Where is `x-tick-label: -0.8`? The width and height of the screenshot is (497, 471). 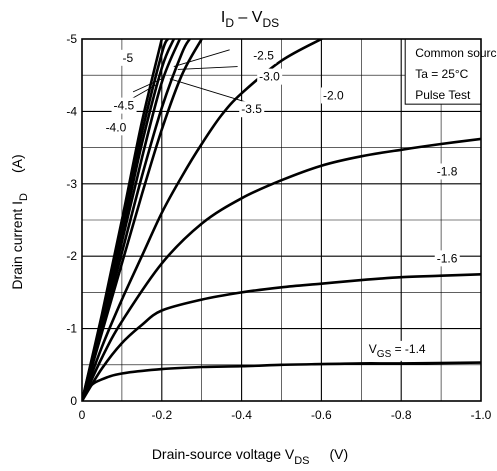
x-tick-label: -0.8 is located at coordinates (401, 415).